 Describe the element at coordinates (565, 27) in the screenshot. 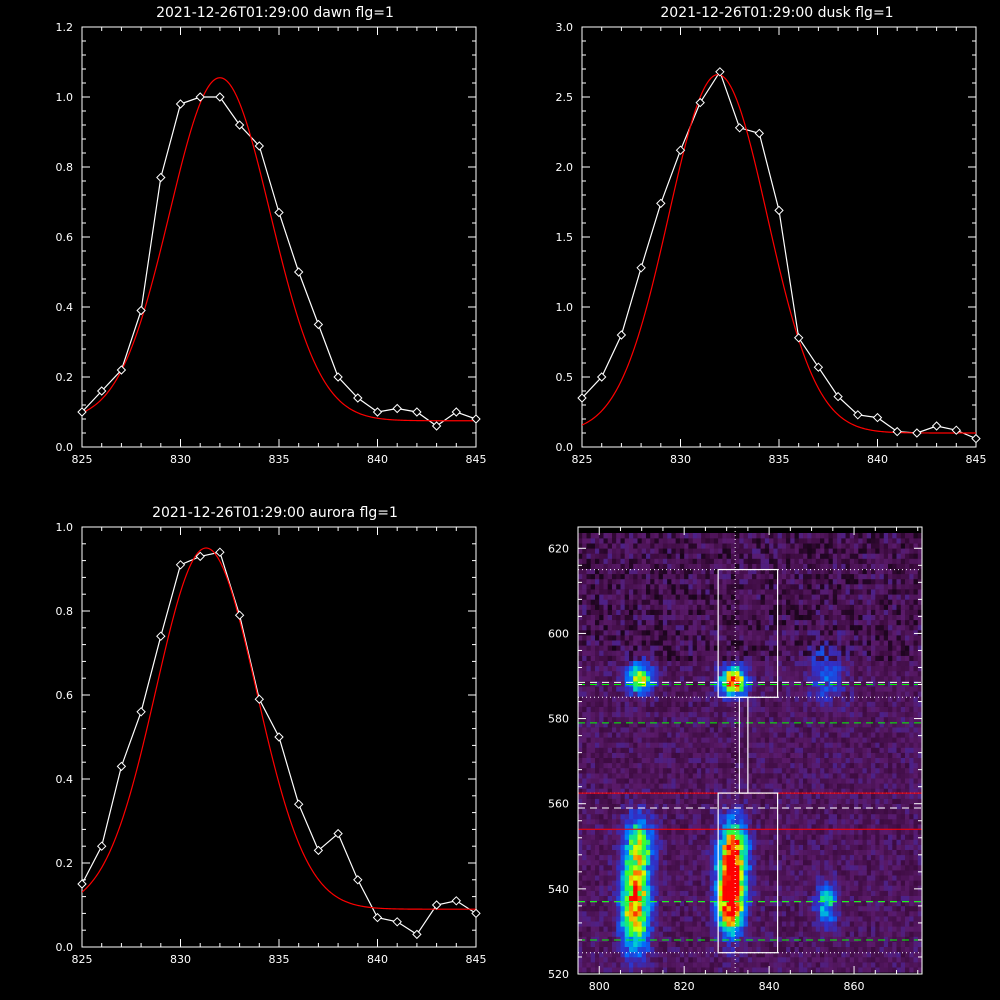

I see `y-tick-label: 3.0` at that location.